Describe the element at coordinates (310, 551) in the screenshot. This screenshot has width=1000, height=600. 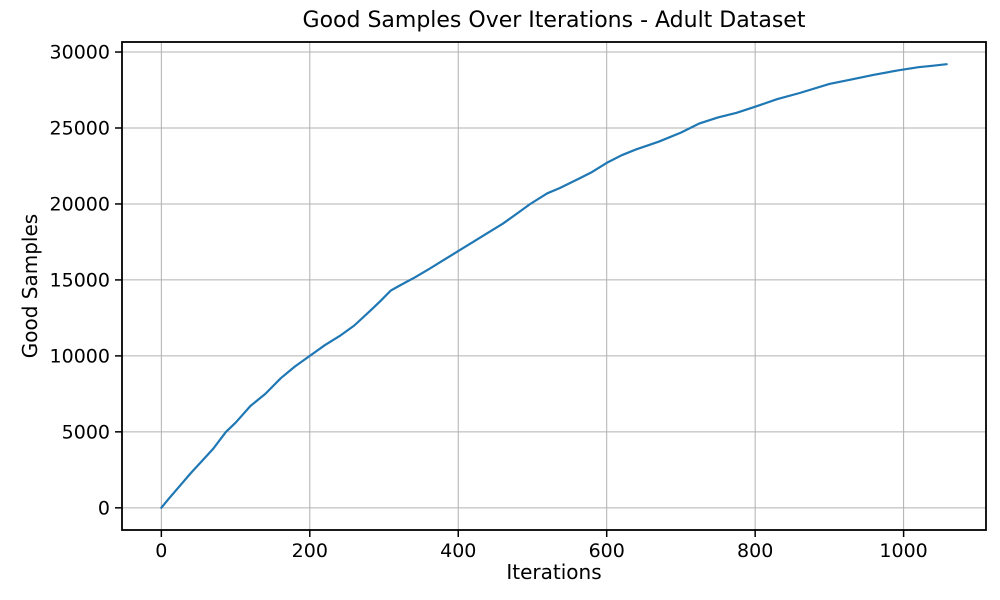
I see `x-tick-label: 200` at that location.